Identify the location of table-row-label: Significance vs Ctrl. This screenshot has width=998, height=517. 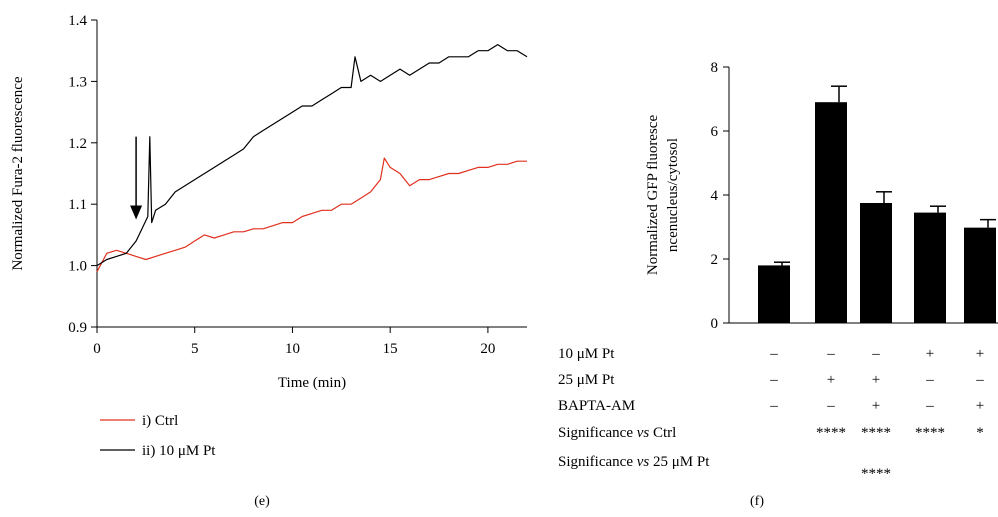
(617, 433).